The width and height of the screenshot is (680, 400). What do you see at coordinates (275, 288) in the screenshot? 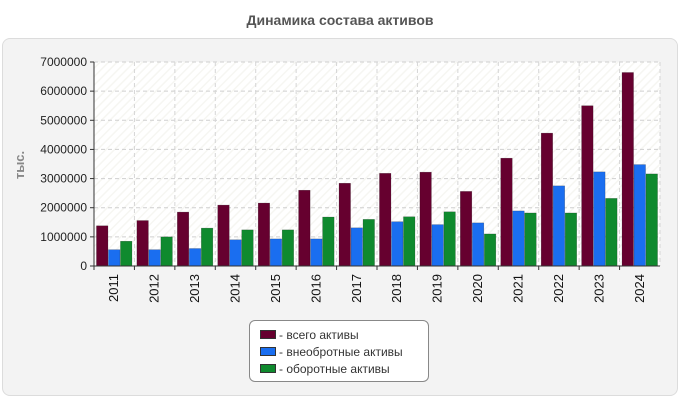
I see `x-tick-label-2015: 2015` at bounding box center [275, 288].